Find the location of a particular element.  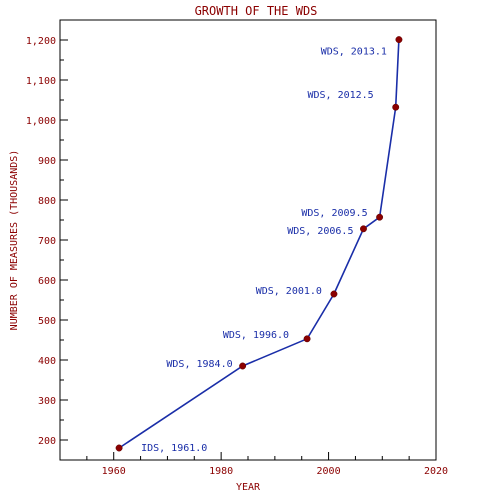

point-annotation: WDS, 2013.1 is located at coordinates (354, 52).